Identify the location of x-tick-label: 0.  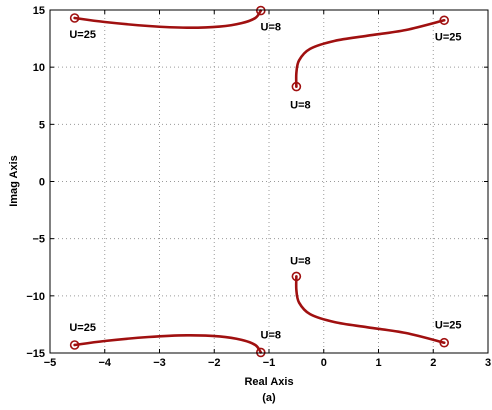
(324, 363).